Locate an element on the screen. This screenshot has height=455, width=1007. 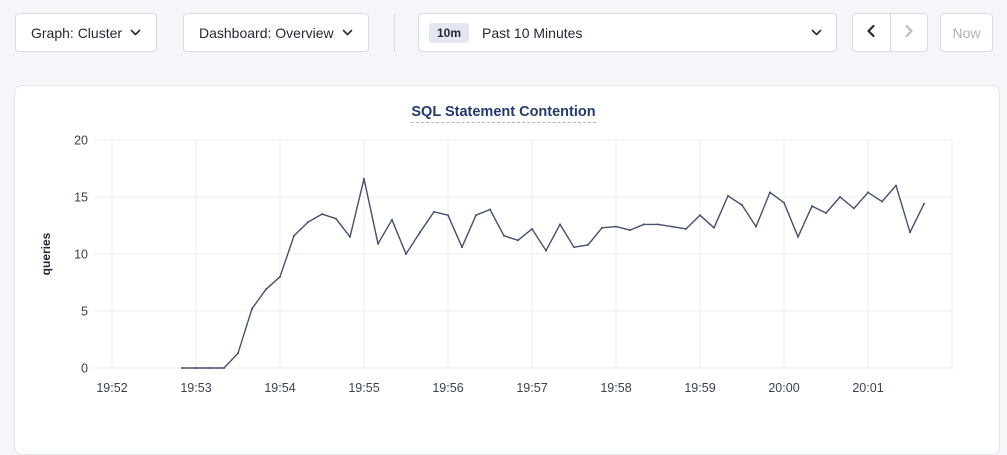
time-nav-group is located at coordinates (890, 32).